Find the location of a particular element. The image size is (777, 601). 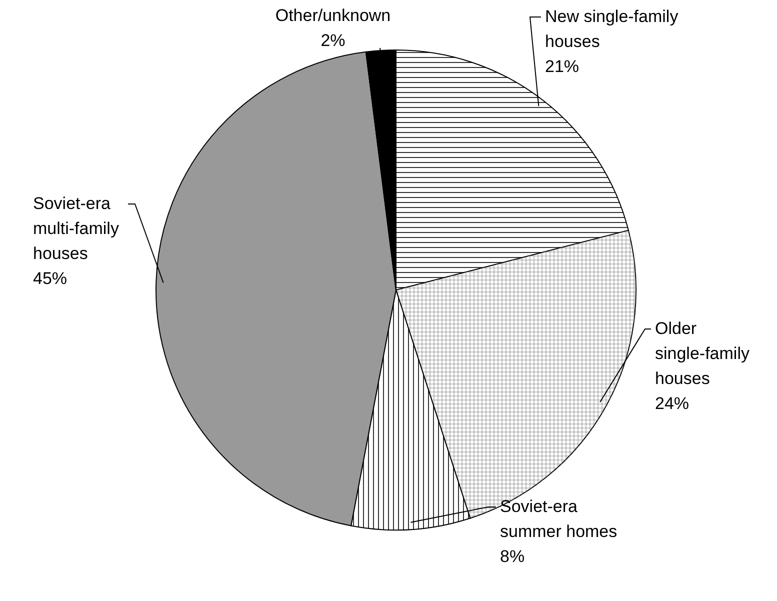

slice-label: Soviet-era multi-family houses is located at coordinates (76, 228).